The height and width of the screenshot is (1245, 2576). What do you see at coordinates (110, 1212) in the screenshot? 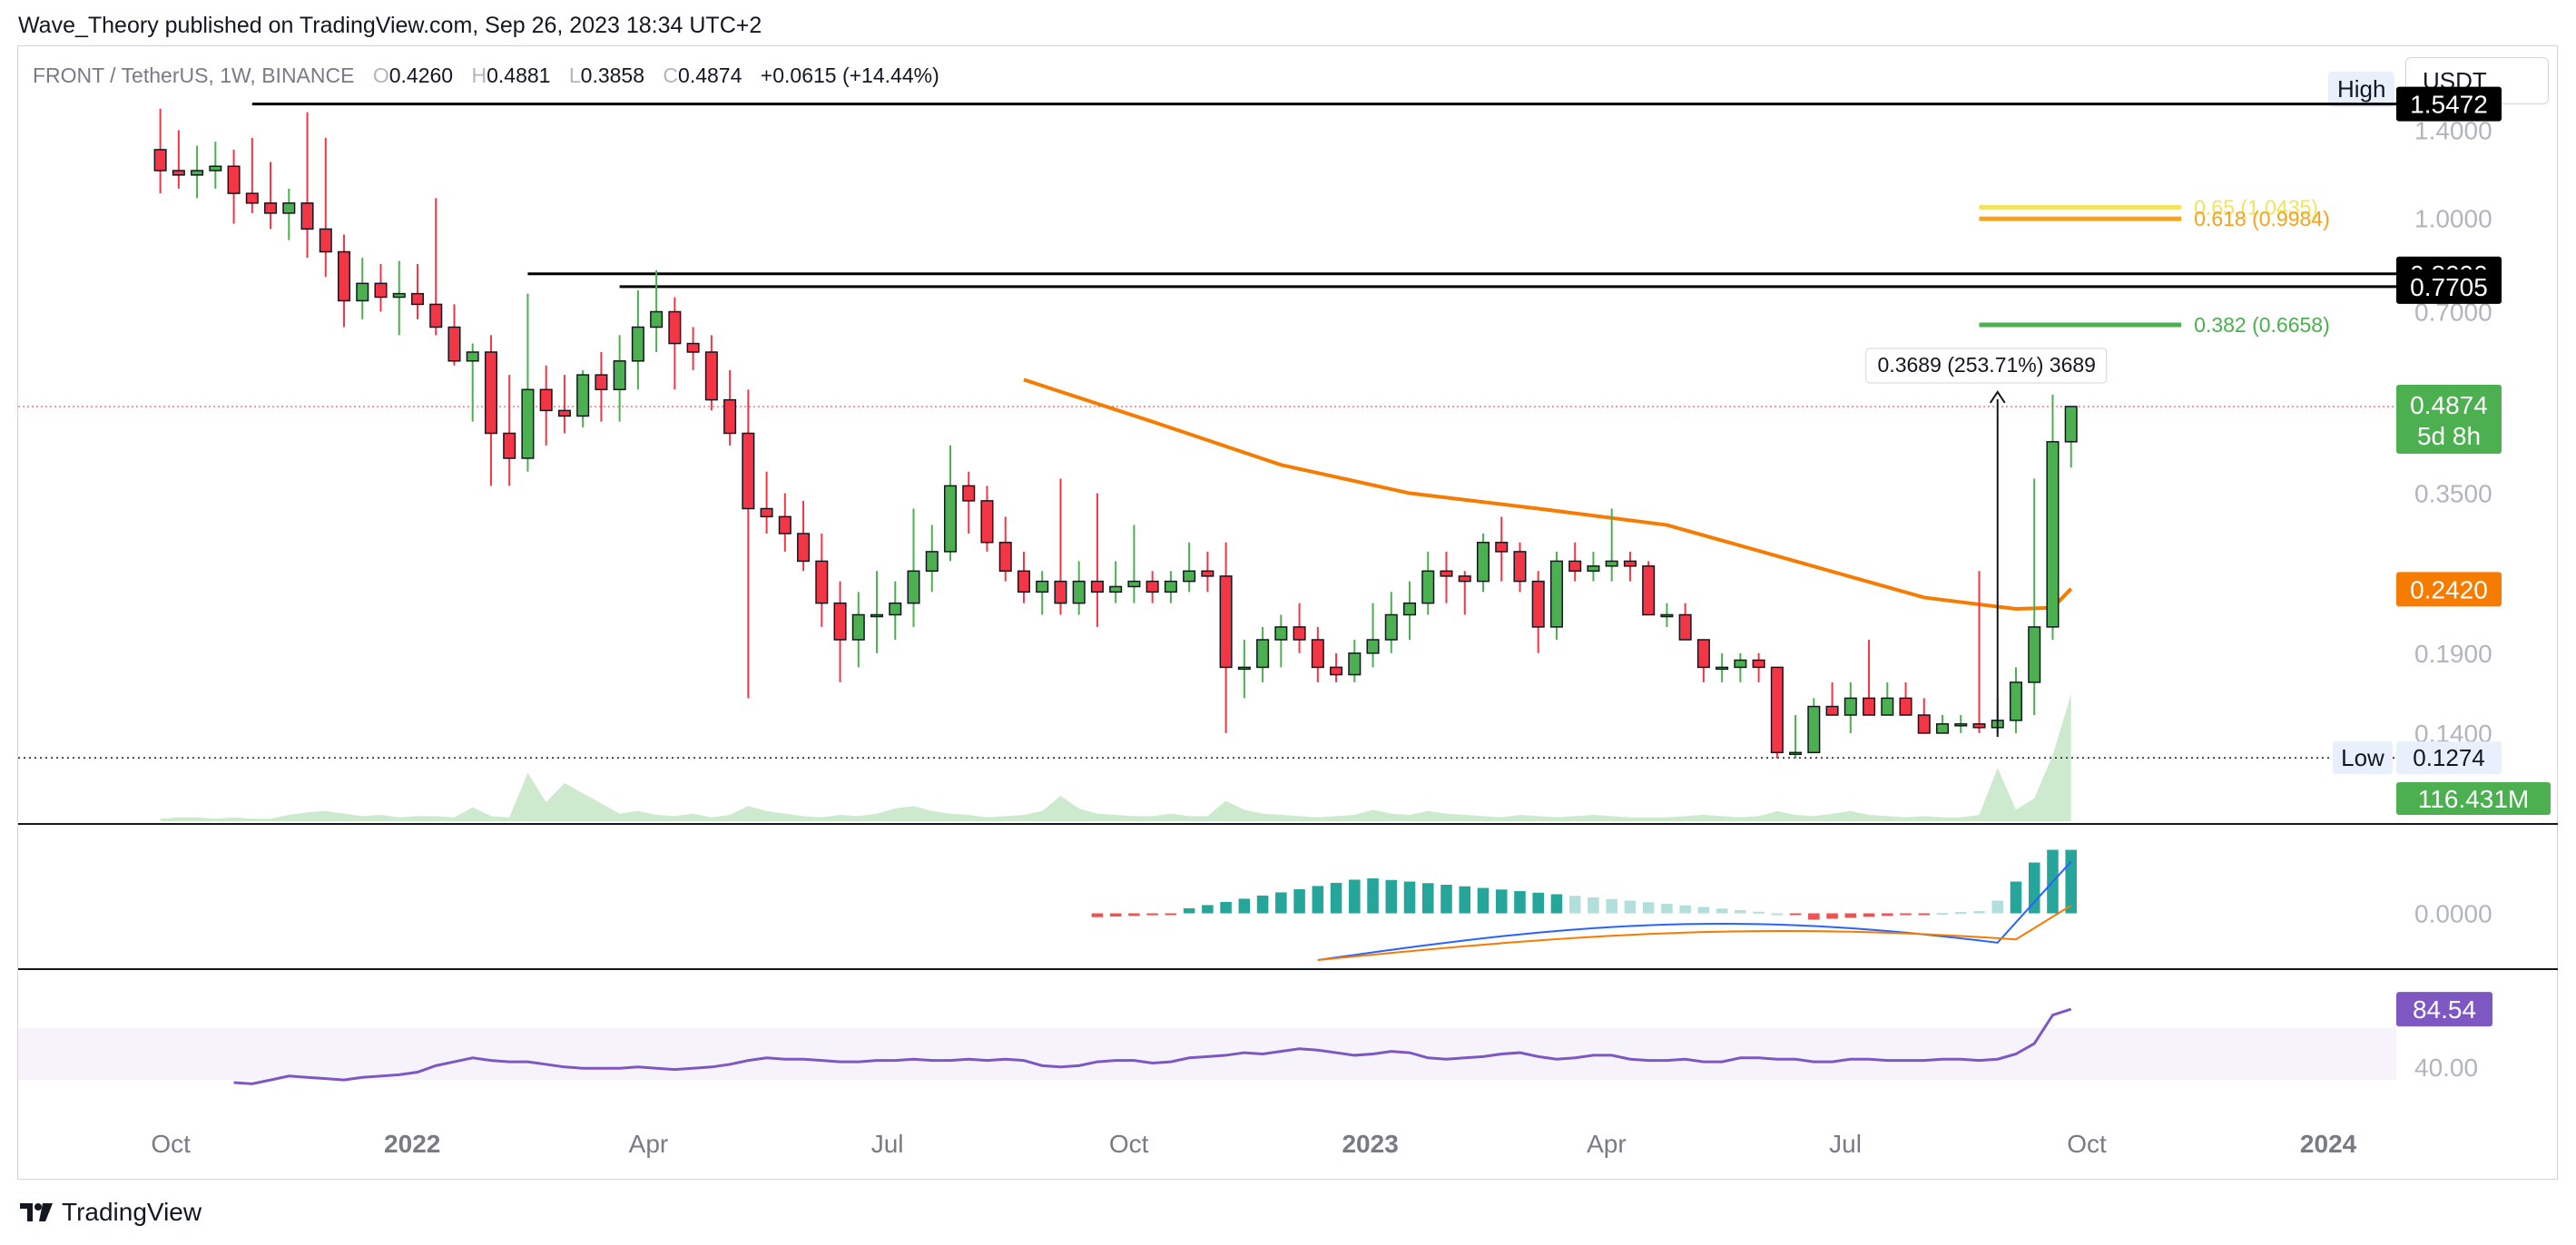
I see `tradingview-brand: TradingView` at bounding box center [110, 1212].